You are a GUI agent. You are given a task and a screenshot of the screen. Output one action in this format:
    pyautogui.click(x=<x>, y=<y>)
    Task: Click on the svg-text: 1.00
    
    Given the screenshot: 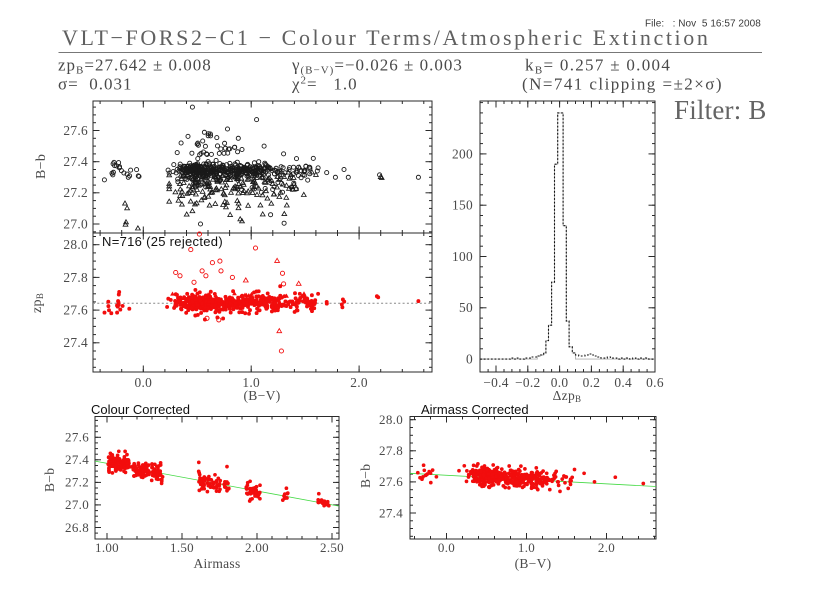 What is the action you would take?
    pyautogui.click(x=107, y=547)
    